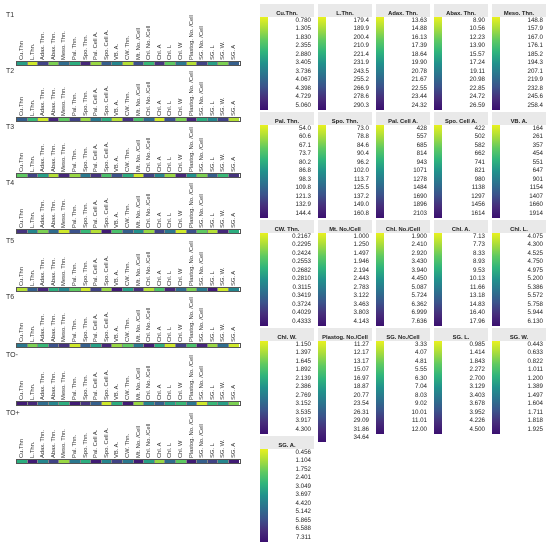 The image size is (550, 542). What do you see at coordinates (478, 213) in the screenshot?
I see `legend-value: 1614` at bounding box center [478, 213].